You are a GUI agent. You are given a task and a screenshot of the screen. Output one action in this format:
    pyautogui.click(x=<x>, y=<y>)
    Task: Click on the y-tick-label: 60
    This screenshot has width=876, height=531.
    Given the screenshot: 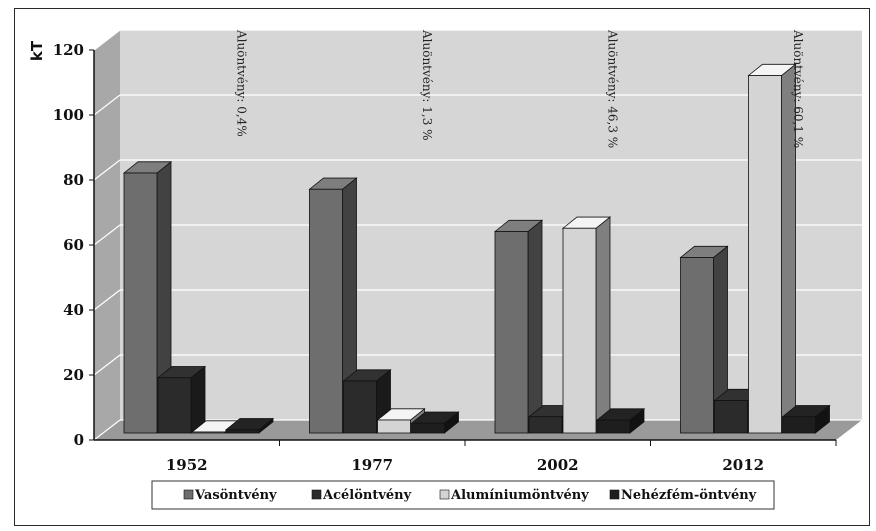 What is the action you would take?
    pyautogui.click(x=73, y=245)
    